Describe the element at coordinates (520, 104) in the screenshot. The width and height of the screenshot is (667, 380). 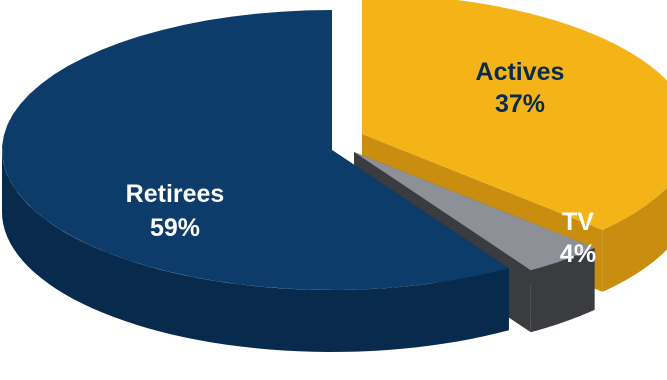
I see `slice-label-actives-value: 37%` at that location.